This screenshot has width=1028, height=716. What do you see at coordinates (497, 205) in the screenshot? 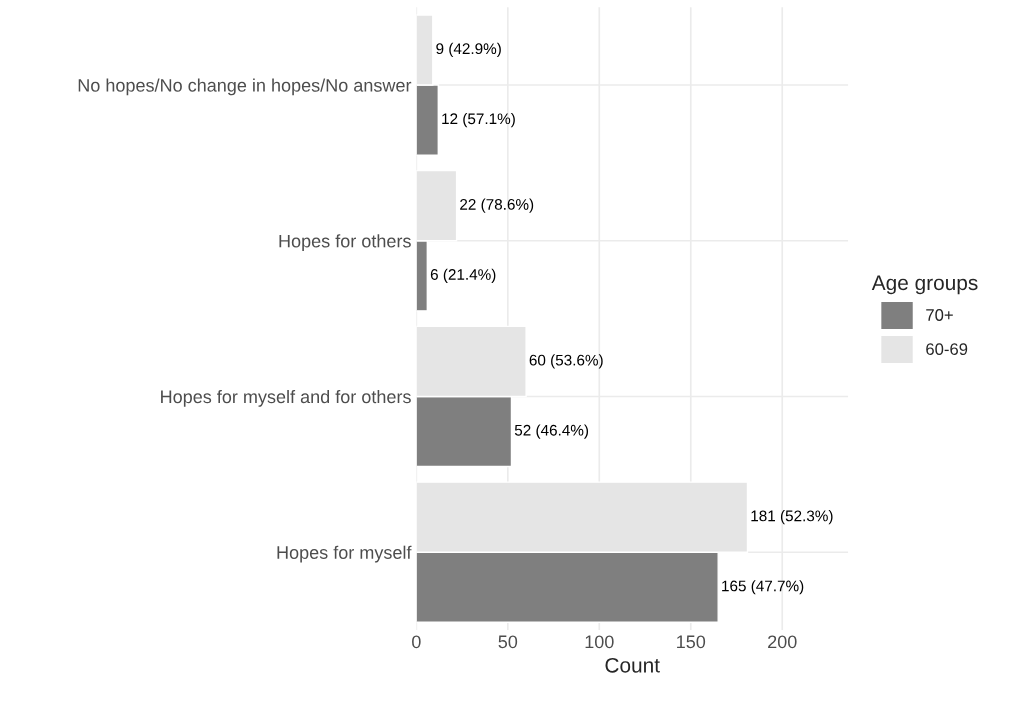
I see `data-label: 22 (78.6%)` at bounding box center [497, 205].